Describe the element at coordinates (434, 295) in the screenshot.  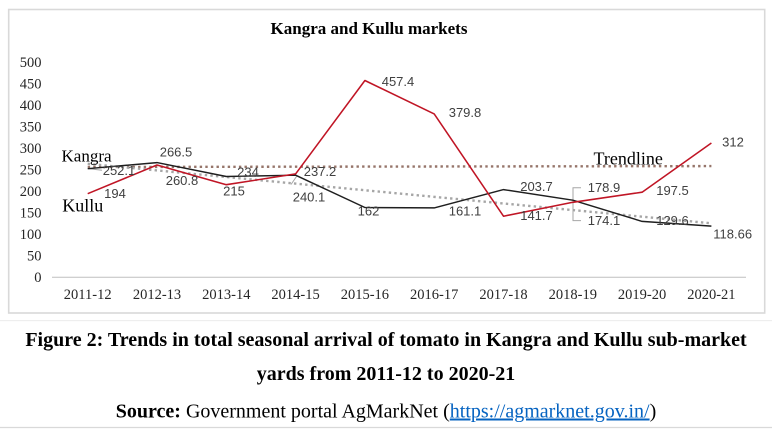
I see `svg-text: 2016-17` at that location.